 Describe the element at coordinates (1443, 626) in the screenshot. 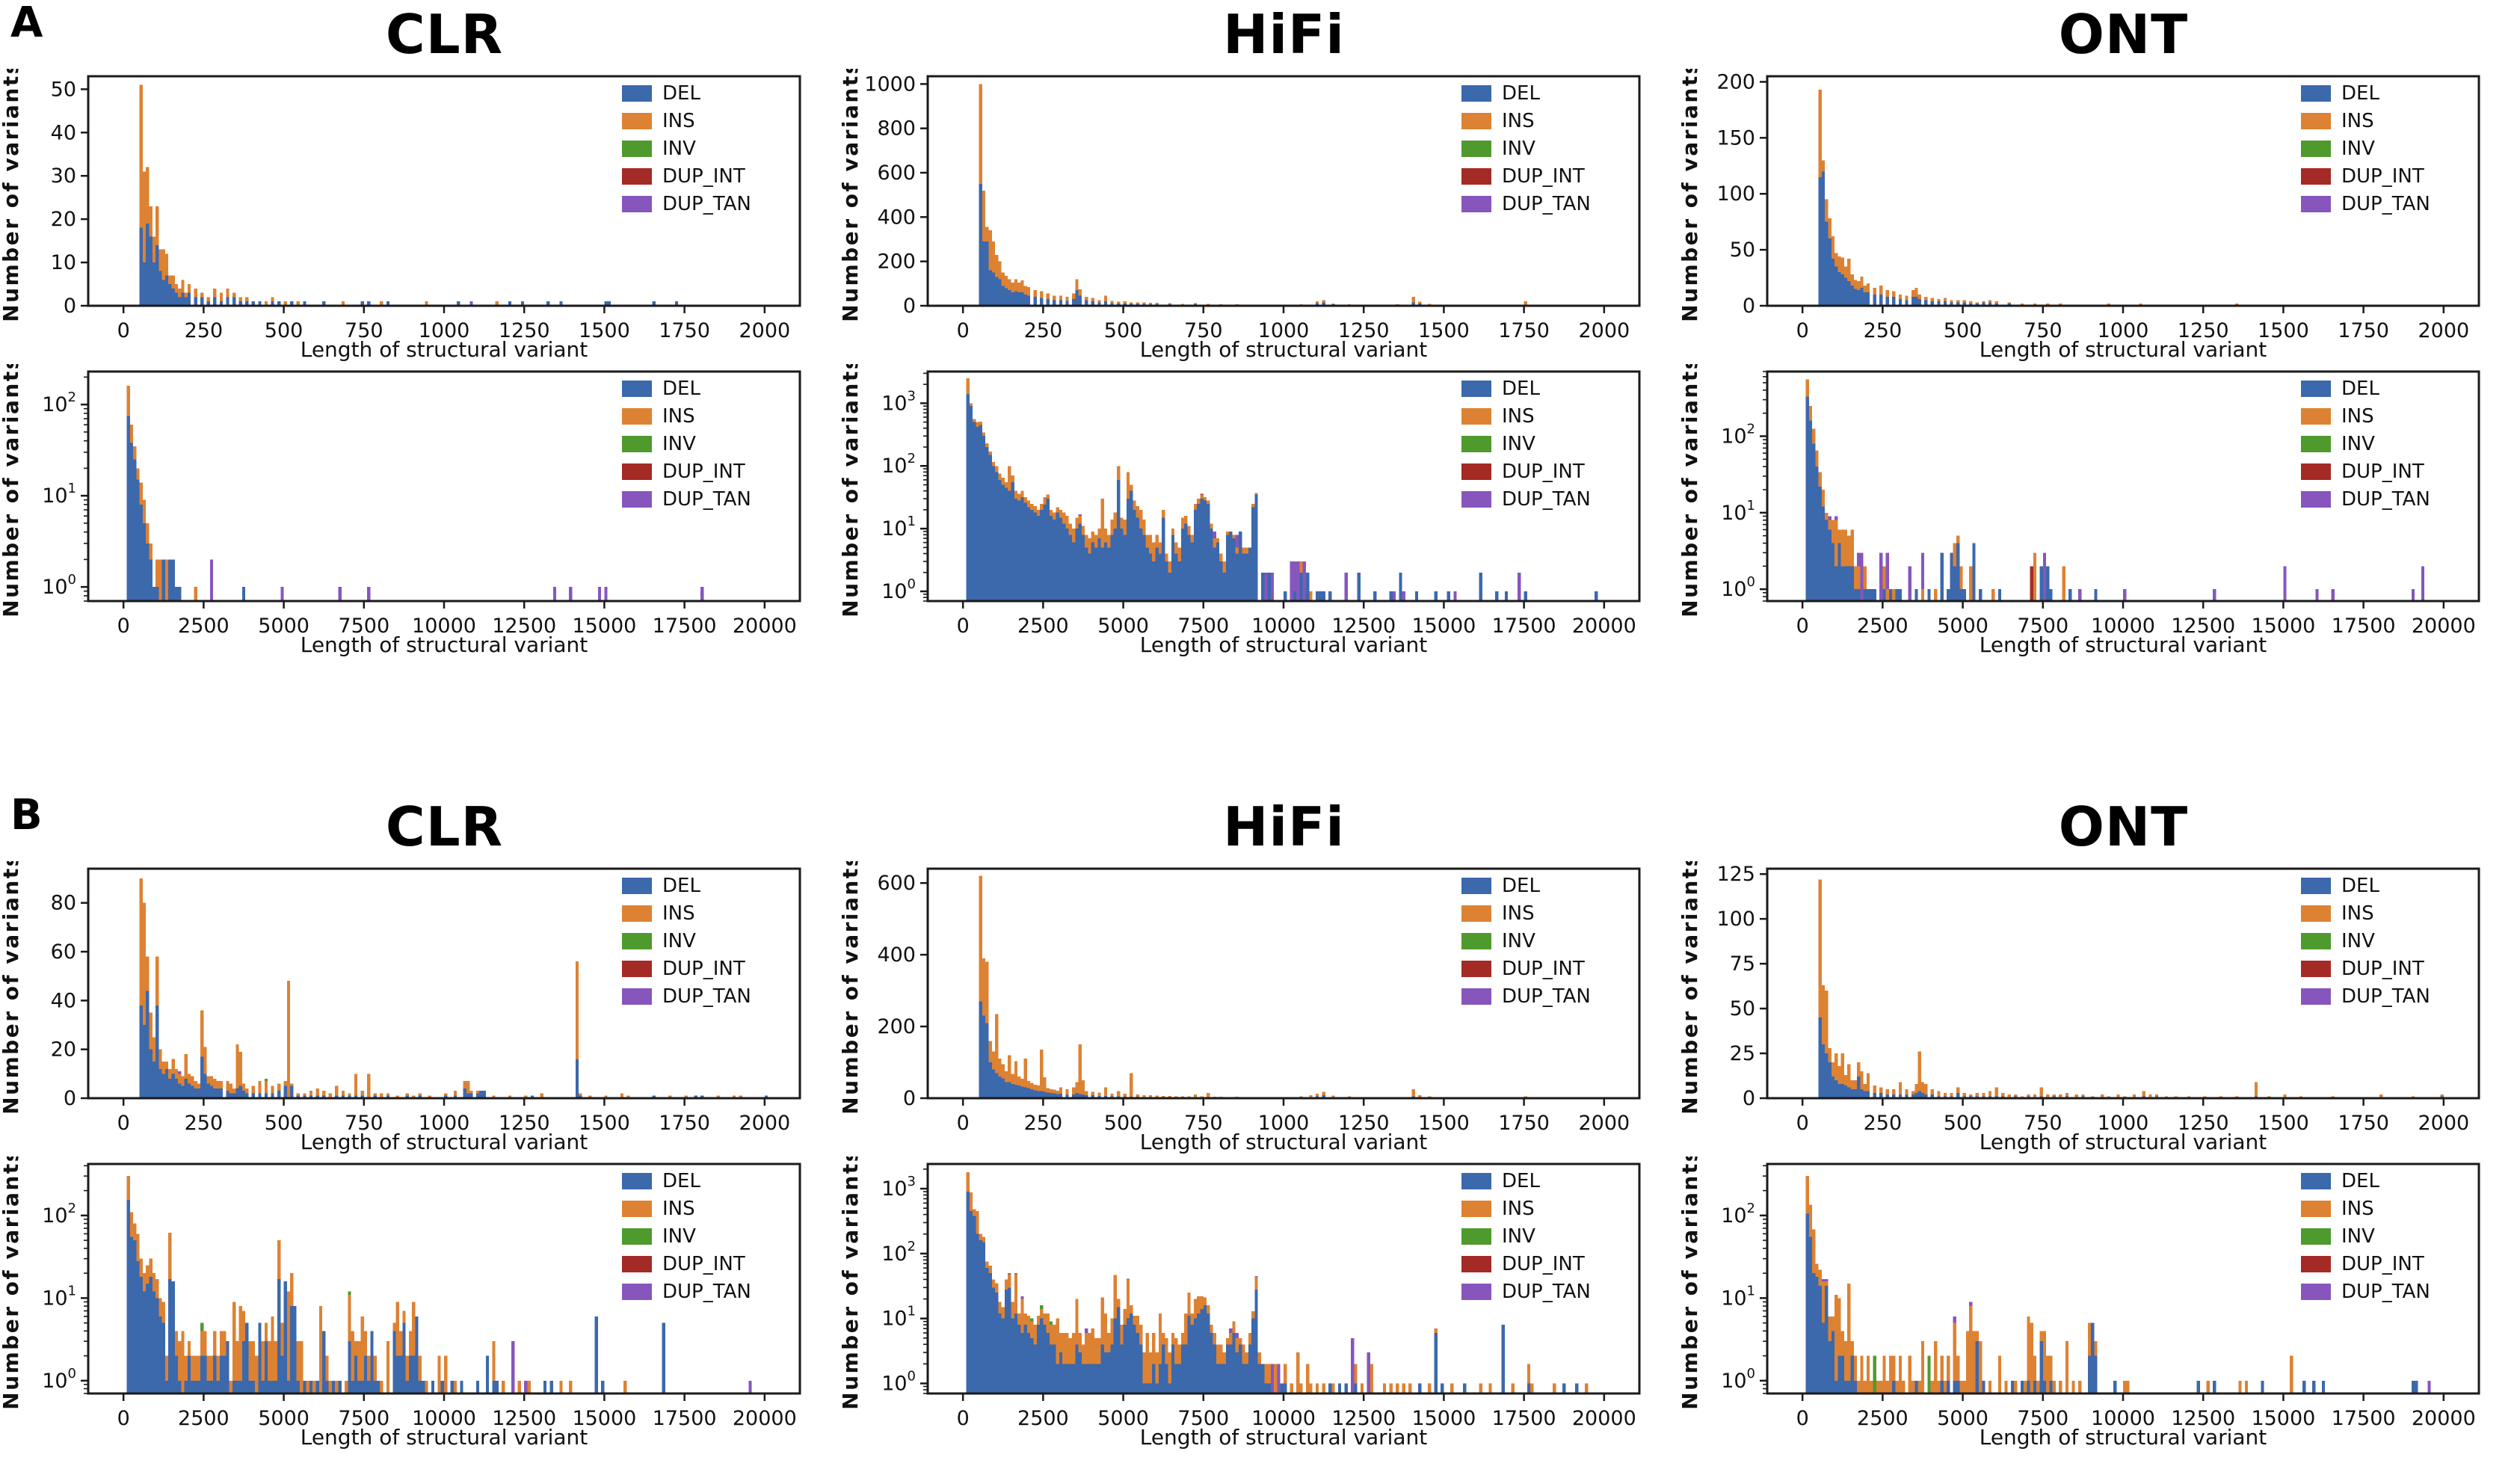

I see `x-tick-label: 15000` at that location.